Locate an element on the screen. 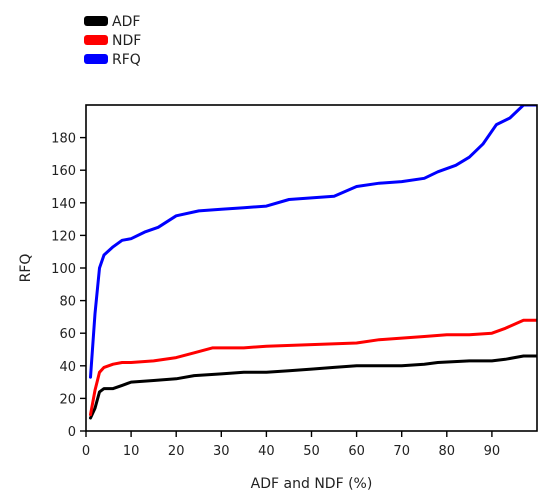  y-tick-label: 180 is located at coordinates (63, 139).